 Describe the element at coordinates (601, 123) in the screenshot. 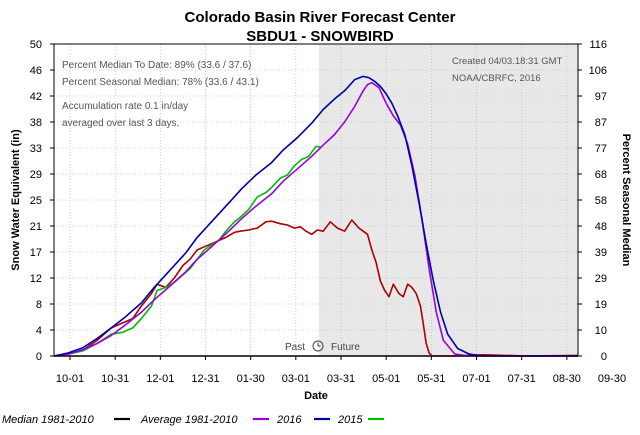

I see `y-tick-label-right: 87` at that location.